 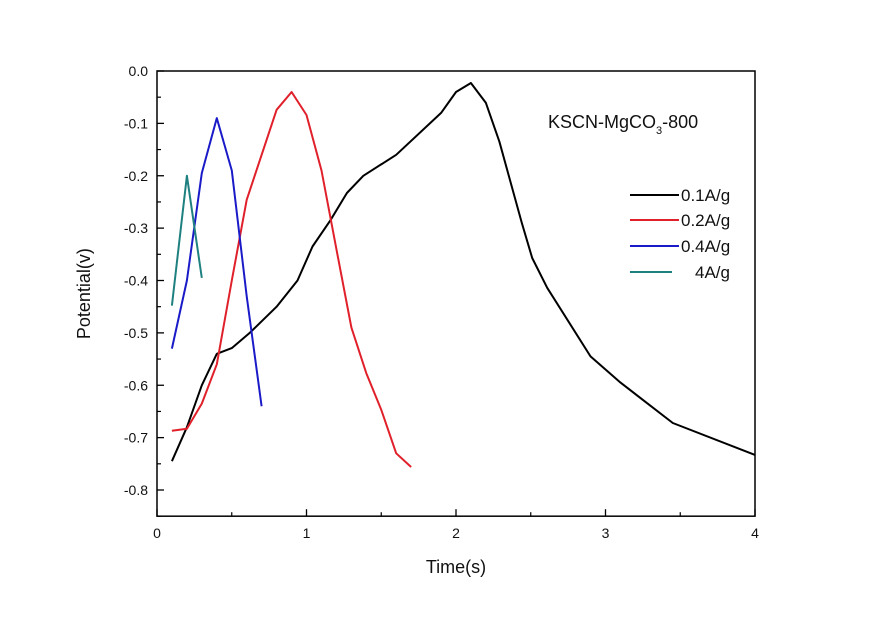 What do you see at coordinates (136, 385) in the screenshot?
I see `y-tick-label: -0.6` at bounding box center [136, 385].